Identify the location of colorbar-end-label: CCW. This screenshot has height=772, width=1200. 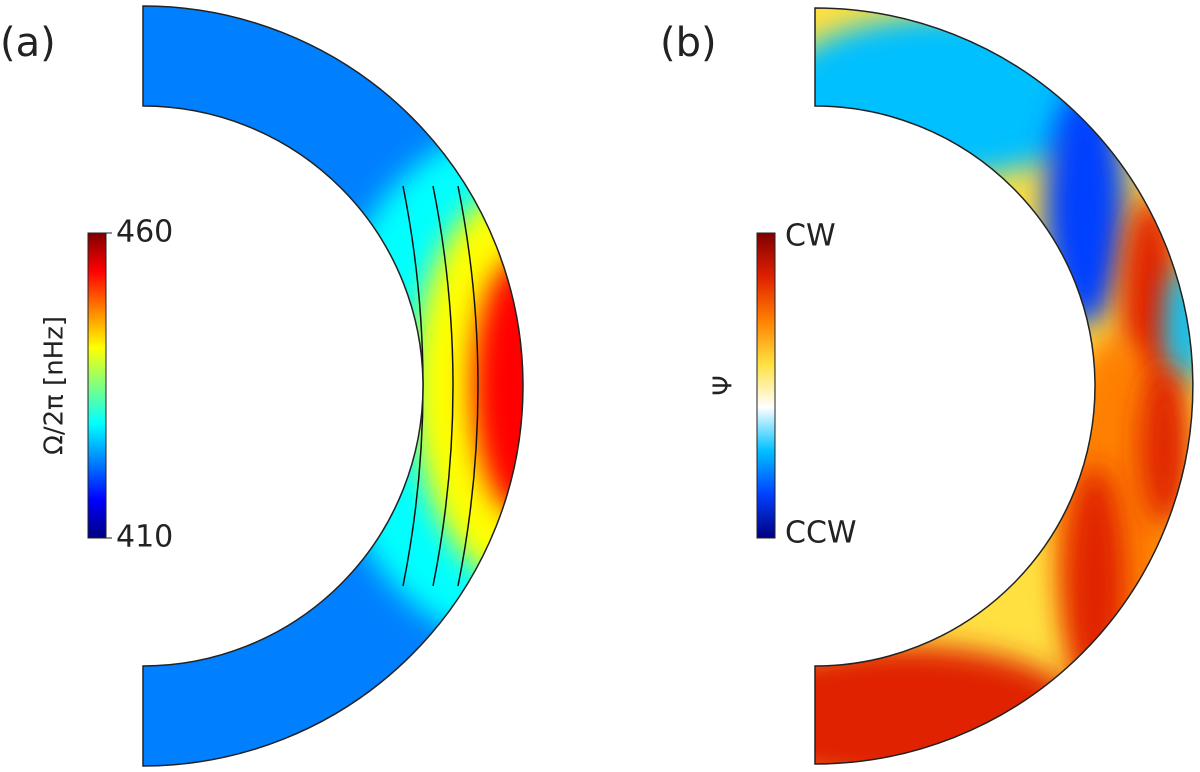
(821, 533).